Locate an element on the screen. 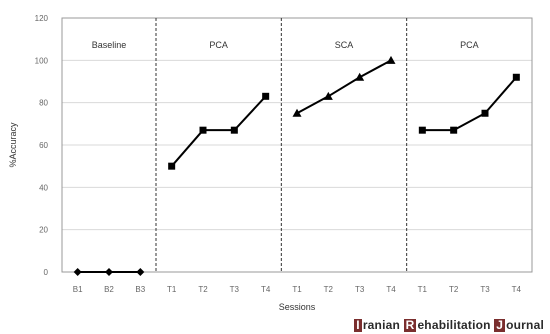 The image size is (550, 334). y-tick-label: 40 is located at coordinates (43, 187).